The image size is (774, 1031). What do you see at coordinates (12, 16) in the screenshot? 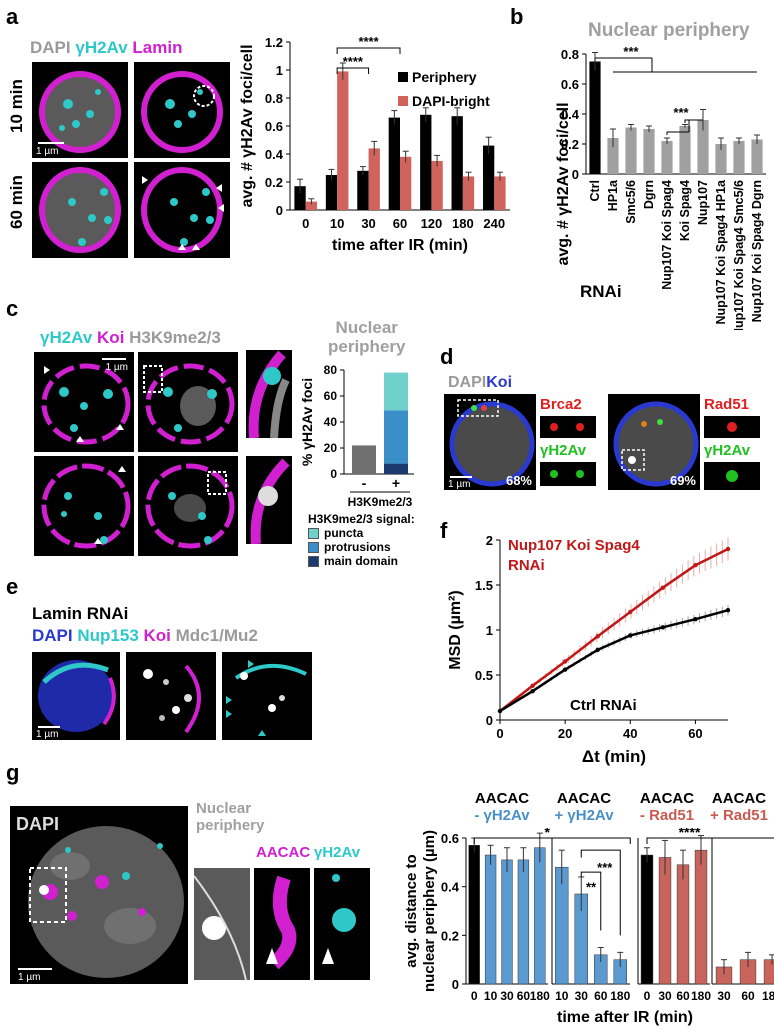
I see `panel-letter-a: a` at bounding box center [12, 16].